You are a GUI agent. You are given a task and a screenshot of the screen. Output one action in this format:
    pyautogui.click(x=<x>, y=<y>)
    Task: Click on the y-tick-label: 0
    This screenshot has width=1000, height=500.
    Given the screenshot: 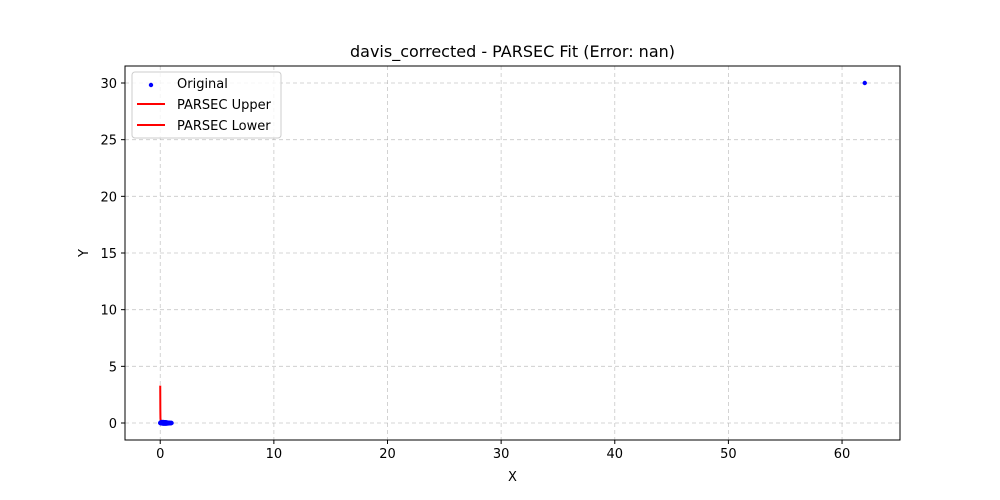 What is the action you would take?
    pyautogui.click(x=113, y=424)
    